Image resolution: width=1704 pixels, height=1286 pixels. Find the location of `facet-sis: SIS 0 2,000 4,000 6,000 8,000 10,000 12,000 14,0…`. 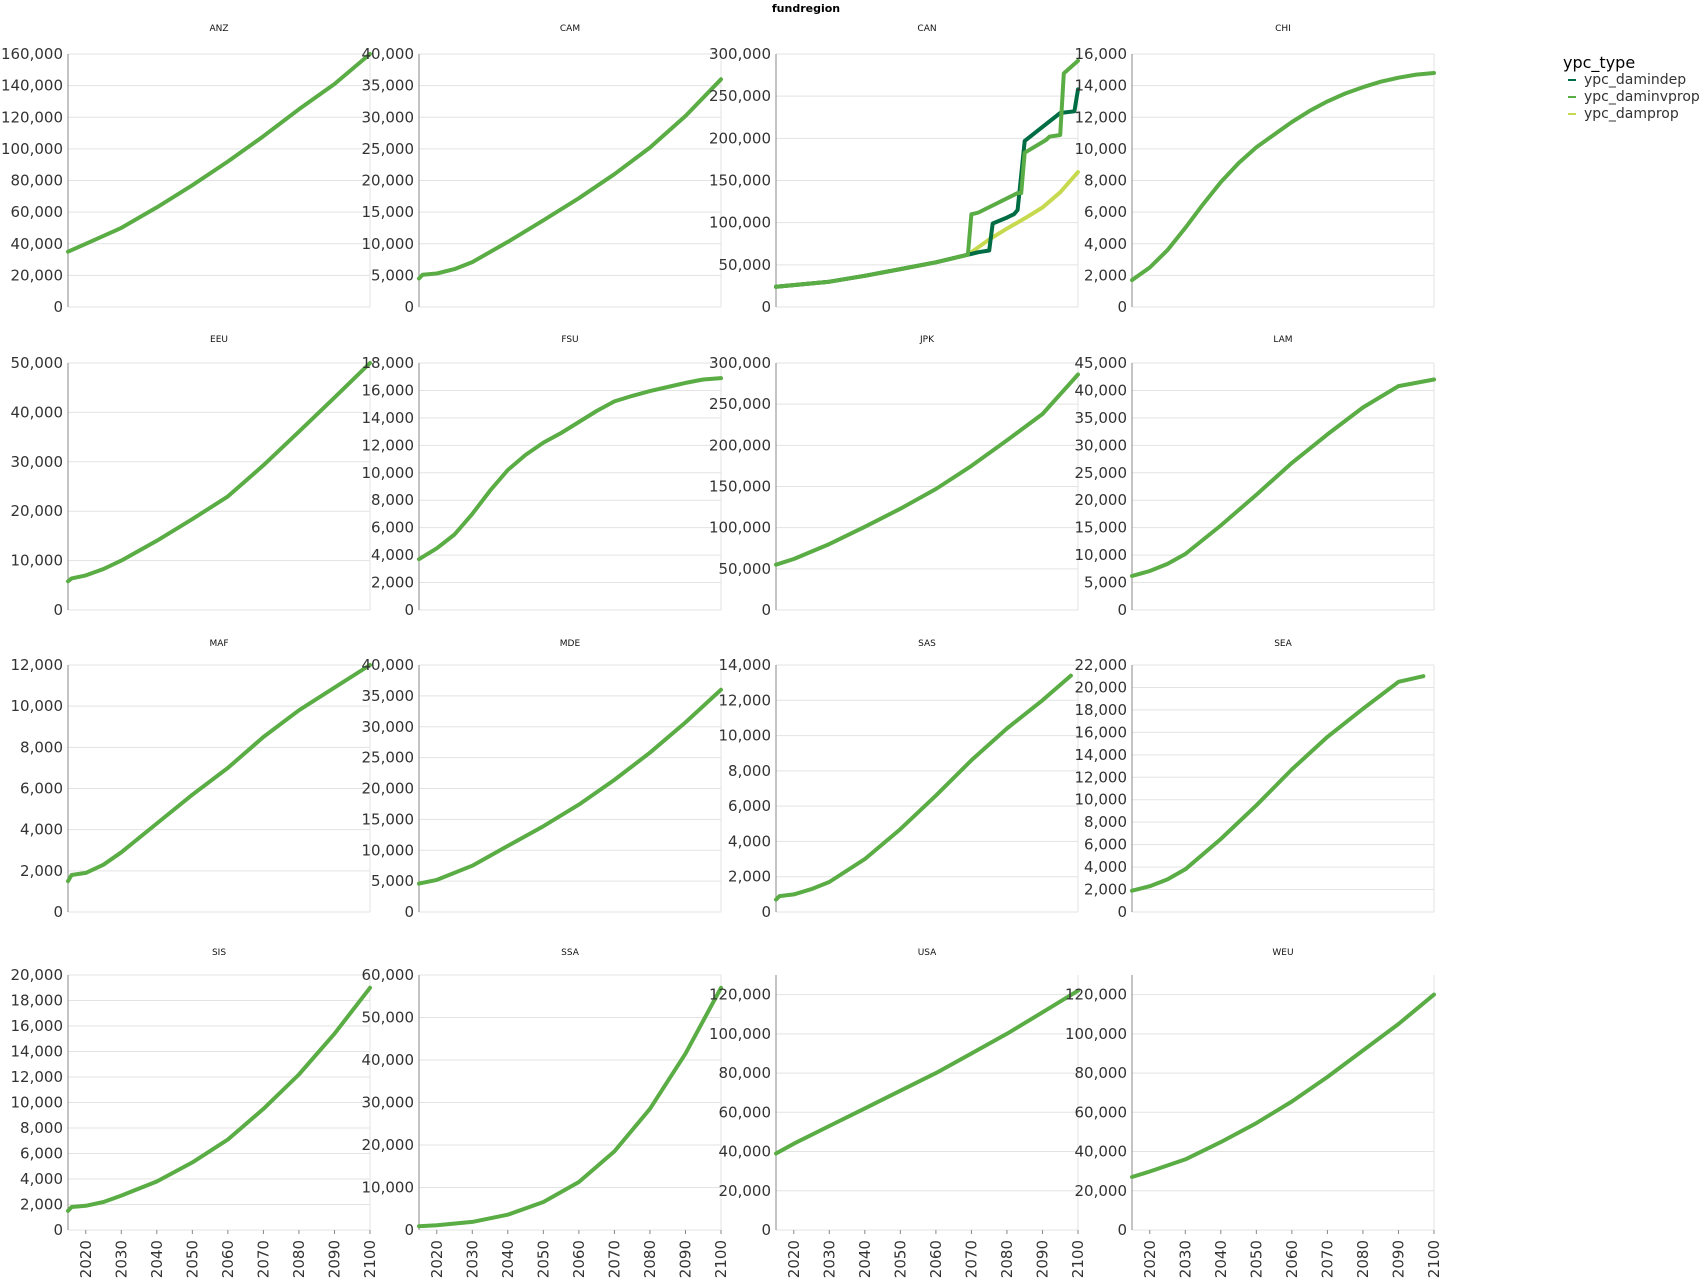

facet-sis: SIS 0 2,000 4,000 6,000 8,000 10,000 12,000 14,0… is located at coordinates (195, 1113).